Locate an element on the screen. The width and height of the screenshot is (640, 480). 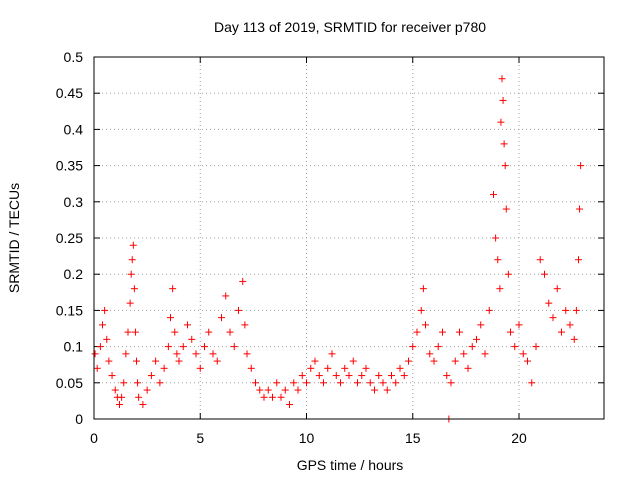
x-axis-label: GPS time / hours is located at coordinates (350, 465).